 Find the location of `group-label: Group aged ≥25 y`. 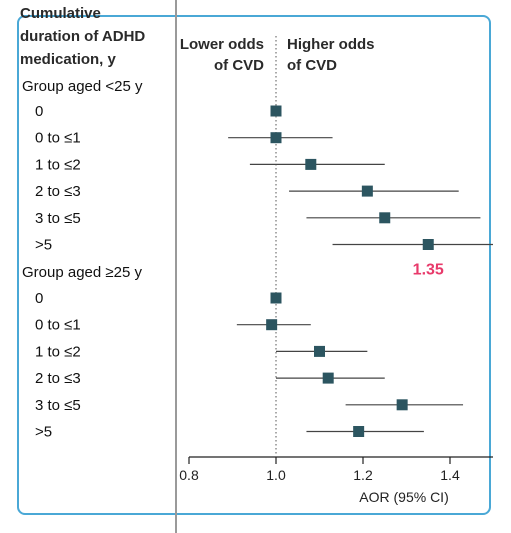

group-label: Group aged ≥25 y is located at coordinates (82, 272).